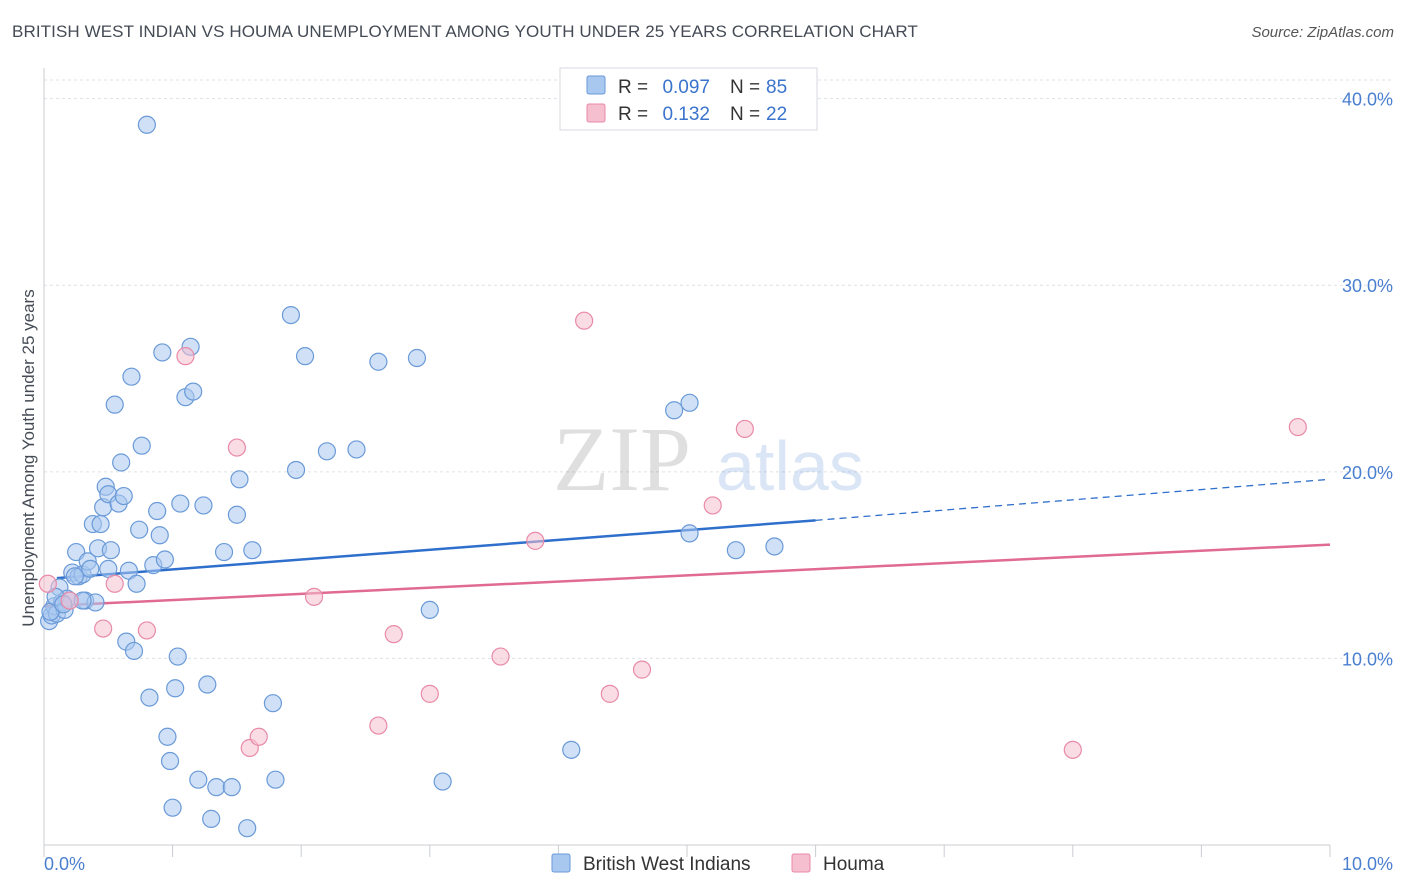 The height and width of the screenshot is (892, 1406). I want to click on y-tick-label-1: 20.0%, so click(1367, 473).